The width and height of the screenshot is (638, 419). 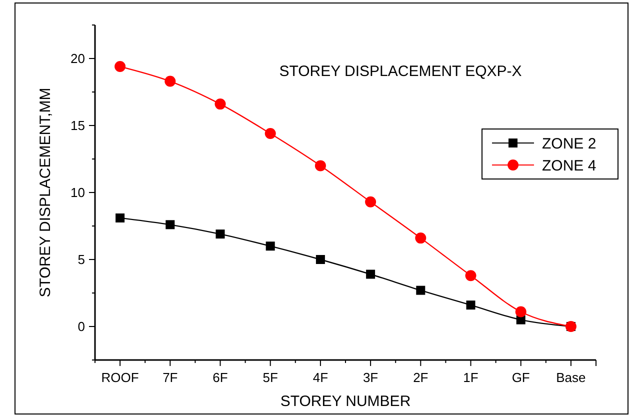 I want to click on y-axis-title: STOREY DISPLACEMENT,MM, so click(x=45, y=193).